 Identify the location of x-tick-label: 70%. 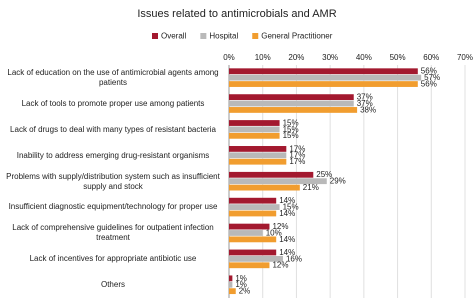
(465, 57).